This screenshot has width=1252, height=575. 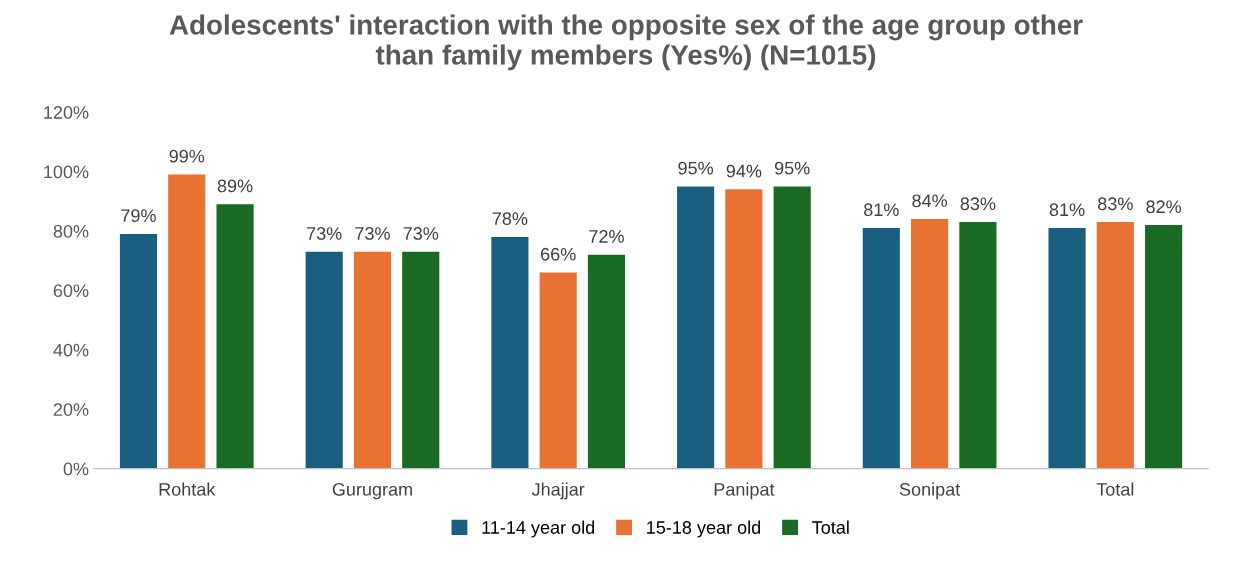 What do you see at coordinates (606, 236) in the screenshot?
I see `data-label: 72%` at bounding box center [606, 236].